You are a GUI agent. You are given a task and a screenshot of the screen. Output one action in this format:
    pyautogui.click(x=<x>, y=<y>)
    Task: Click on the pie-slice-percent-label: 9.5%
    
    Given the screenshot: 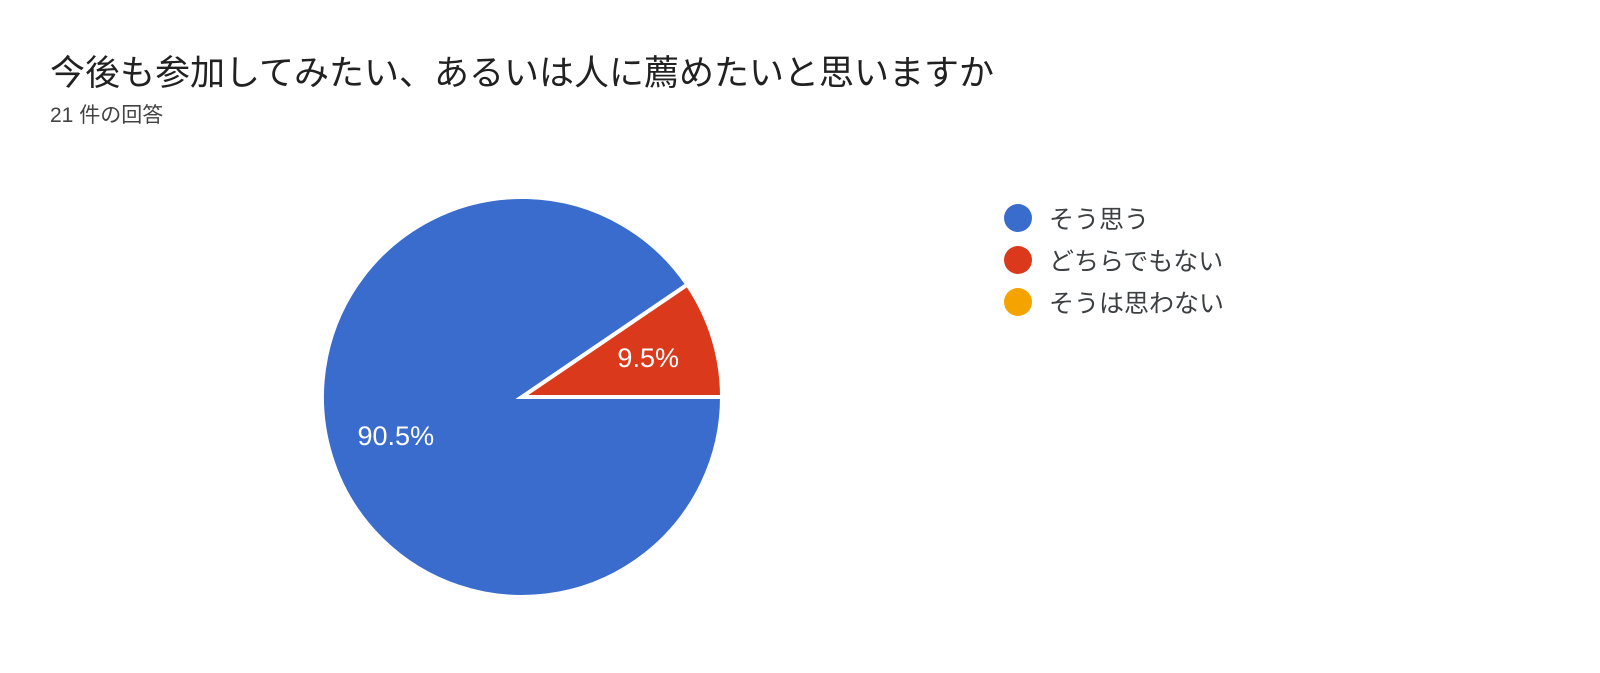 What is the action you would take?
    pyautogui.click(x=648, y=358)
    